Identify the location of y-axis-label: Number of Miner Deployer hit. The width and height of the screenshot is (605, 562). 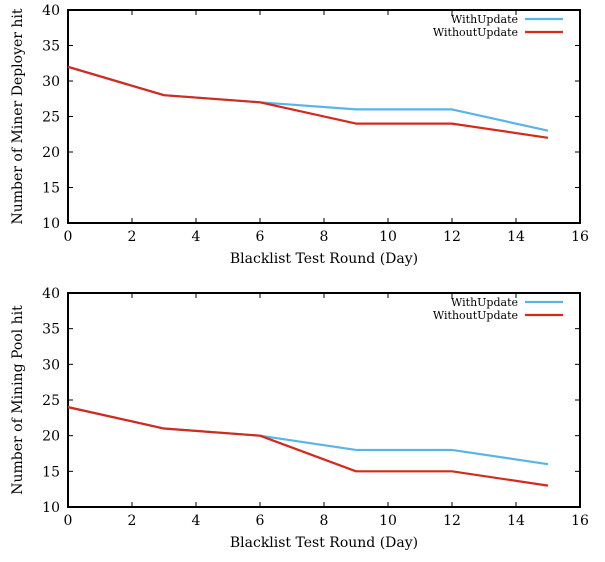
(18, 116).